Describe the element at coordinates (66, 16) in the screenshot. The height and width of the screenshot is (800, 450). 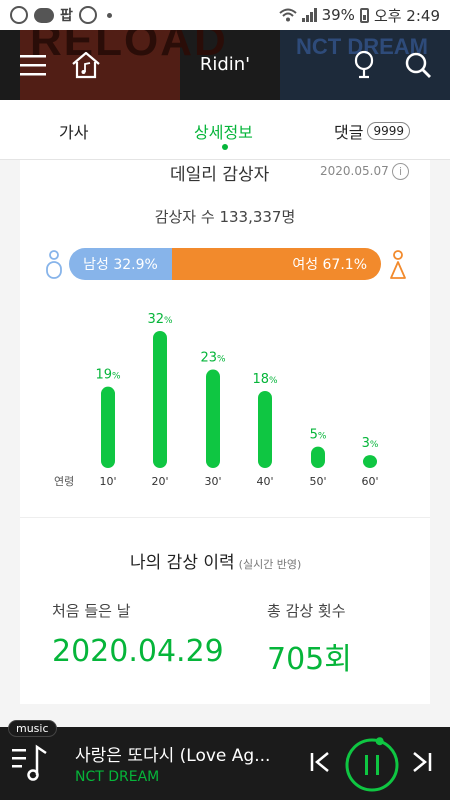
I see `status-app-text: 팝` at that location.